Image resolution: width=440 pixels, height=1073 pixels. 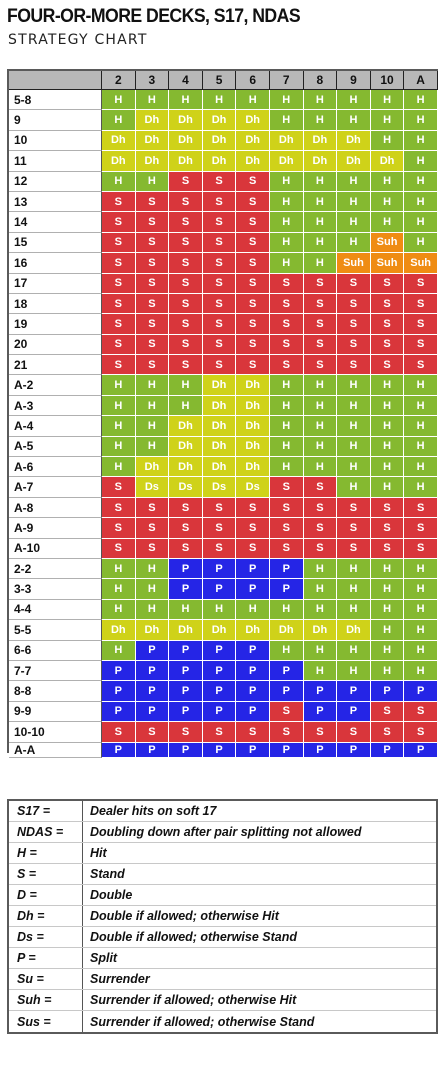 What do you see at coordinates (55, 304) in the screenshot?
I see `player-hand-label: 18` at bounding box center [55, 304].